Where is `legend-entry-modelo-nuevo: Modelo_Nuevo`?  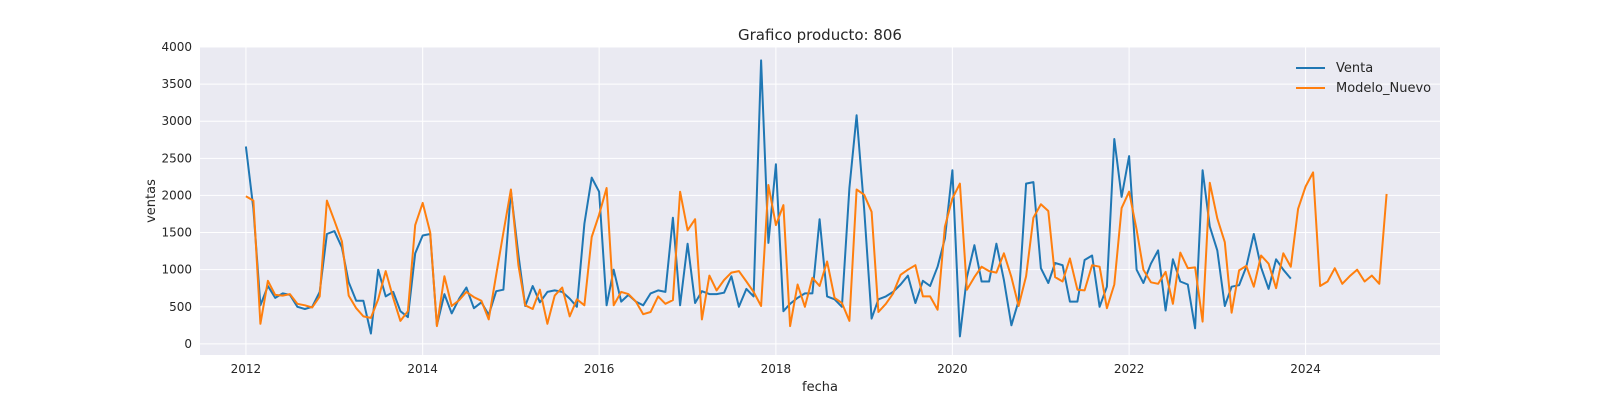 legend-entry-modelo-nuevo: Modelo_Nuevo is located at coordinates (1363, 88).